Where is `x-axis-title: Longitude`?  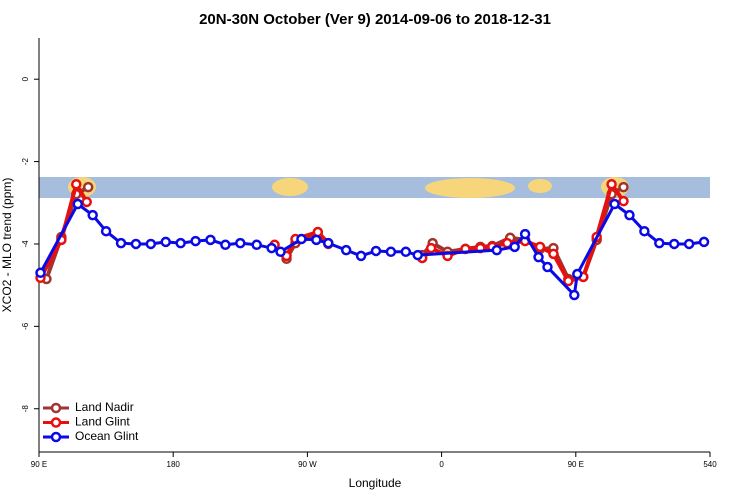 x-axis-title: Longitude is located at coordinates (375, 483).